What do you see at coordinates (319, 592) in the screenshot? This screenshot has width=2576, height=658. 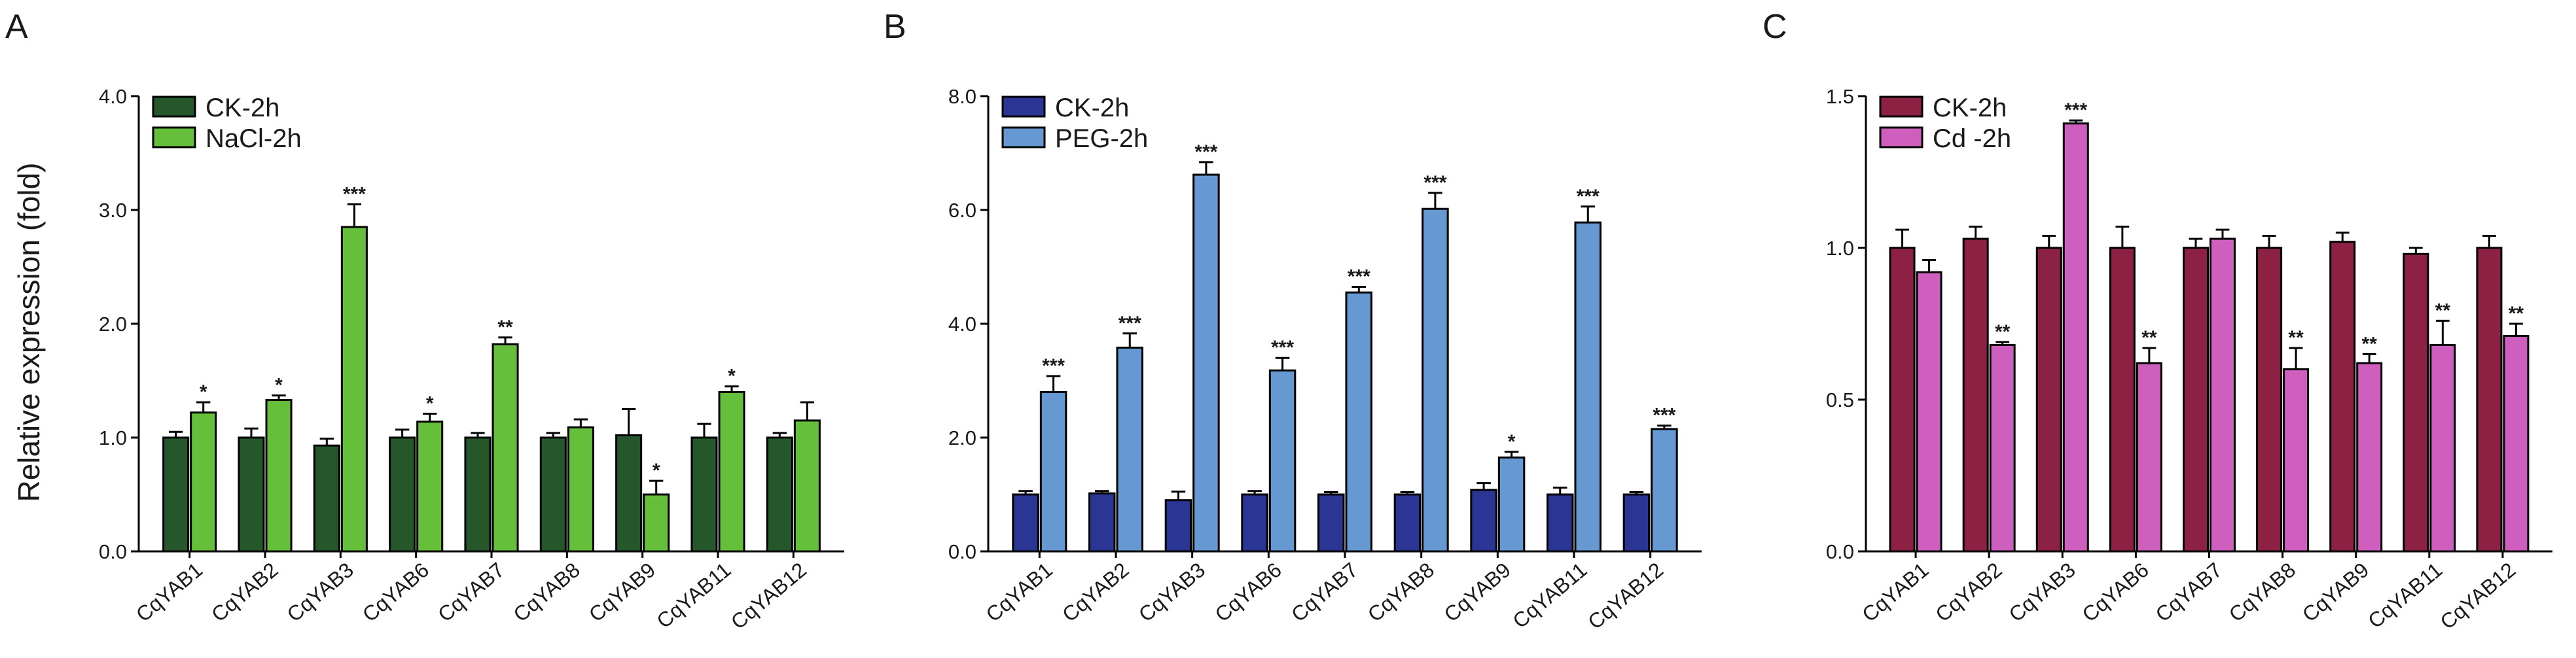 I see `panel-a-x-tick-label: CqYAB3` at bounding box center [319, 592].